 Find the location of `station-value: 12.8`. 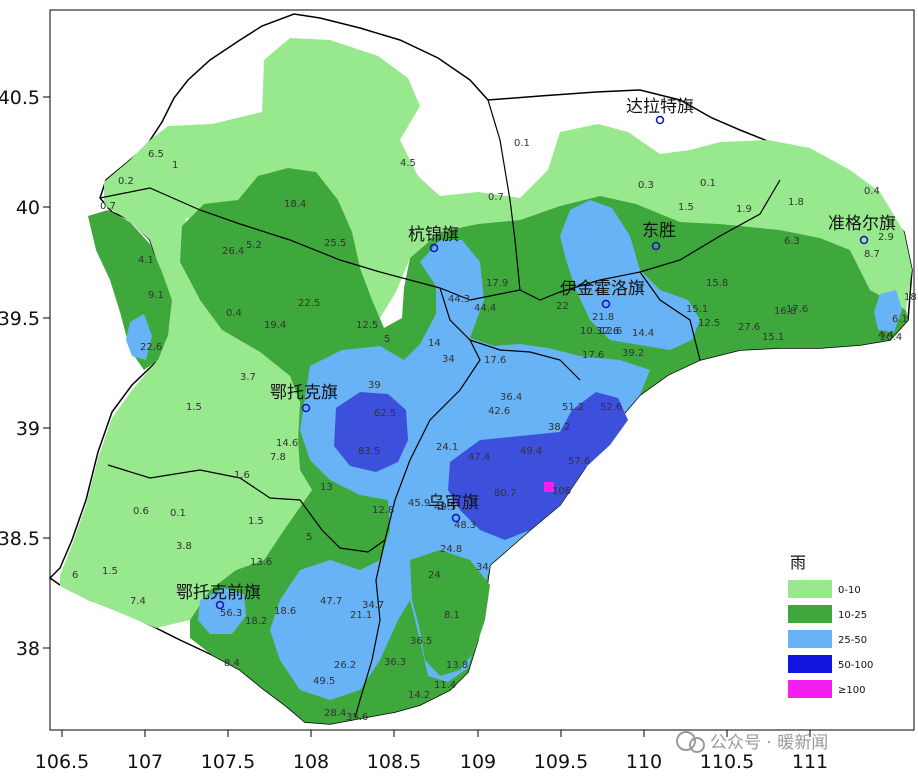

station-value: 12.8 is located at coordinates (383, 510).